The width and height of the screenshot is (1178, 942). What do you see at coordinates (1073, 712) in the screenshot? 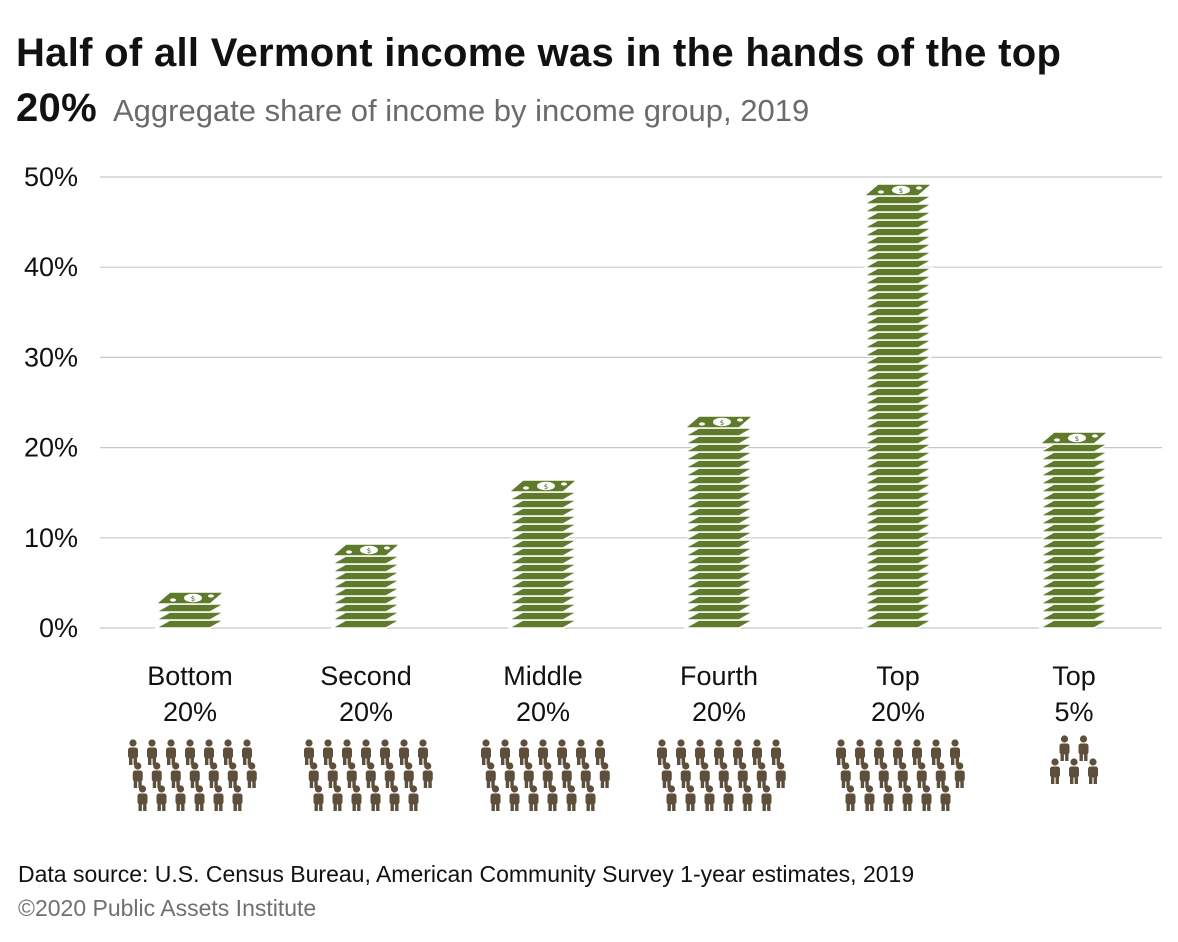
I see `x-category-label: 5%` at bounding box center [1073, 712].